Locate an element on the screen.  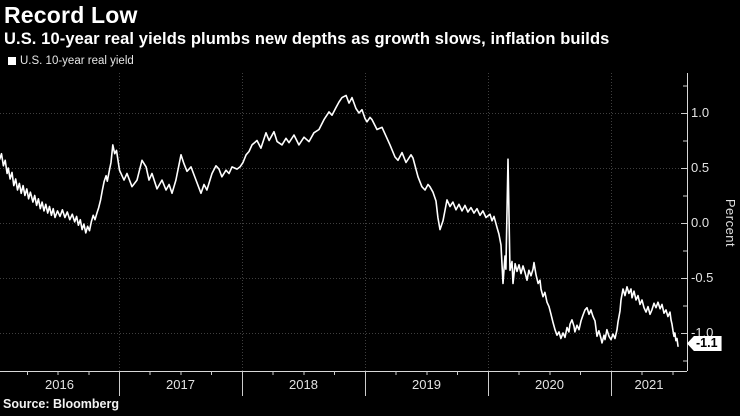
legend-label: U.S. 10-year real yield is located at coordinates (77, 61).